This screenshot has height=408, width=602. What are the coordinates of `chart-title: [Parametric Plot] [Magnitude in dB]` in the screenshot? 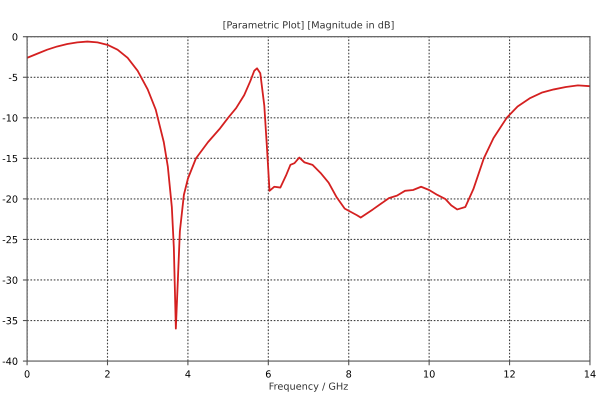 It's located at (309, 25).